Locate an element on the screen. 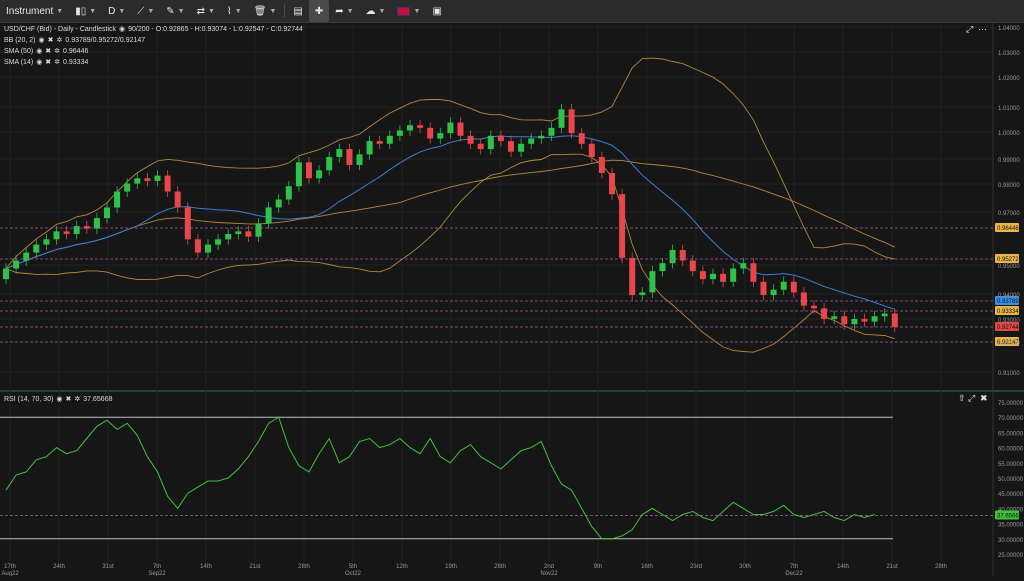  draw-line-menu: ⟋ ▼ is located at coordinates (145, 11).